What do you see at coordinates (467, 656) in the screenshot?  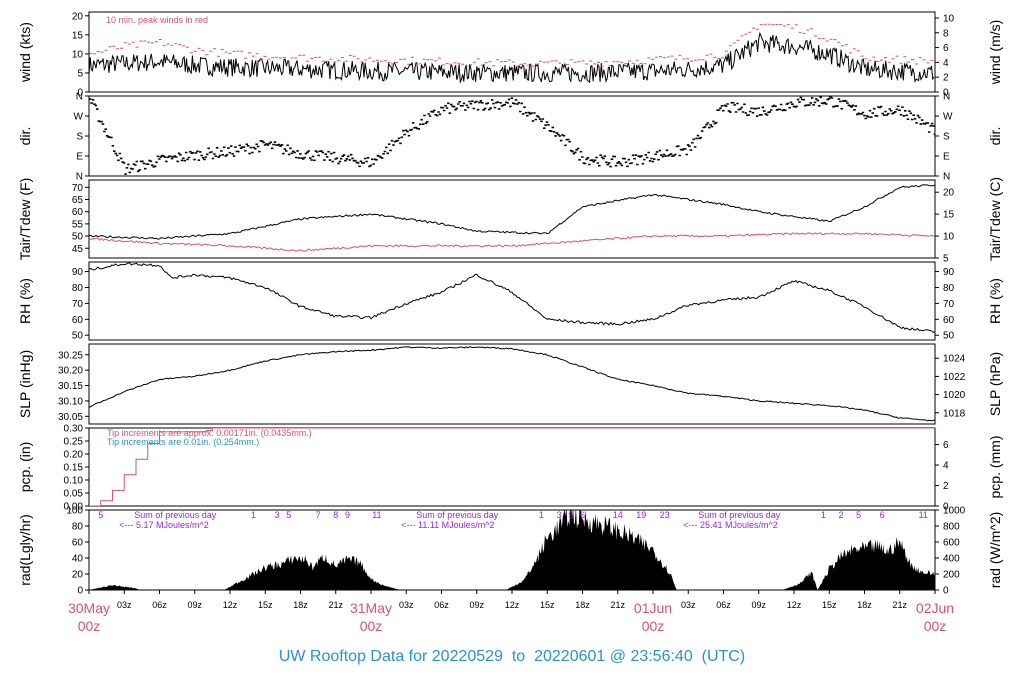 I see `footer-start-date: 20220529` at bounding box center [467, 656].